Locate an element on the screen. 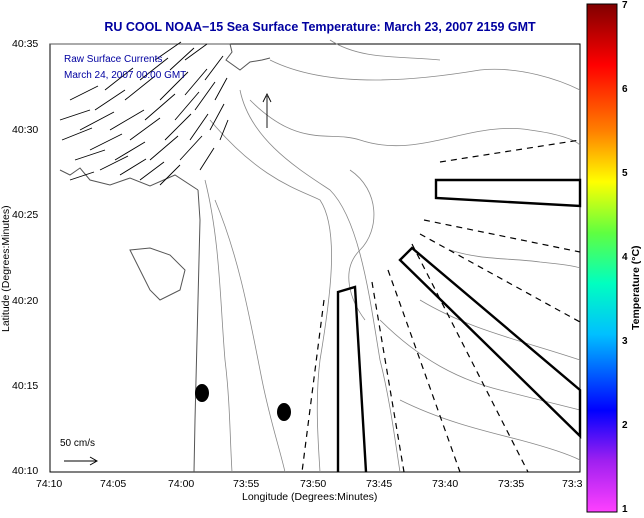  xtick-label: 74:05 is located at coordinates (113, 484).